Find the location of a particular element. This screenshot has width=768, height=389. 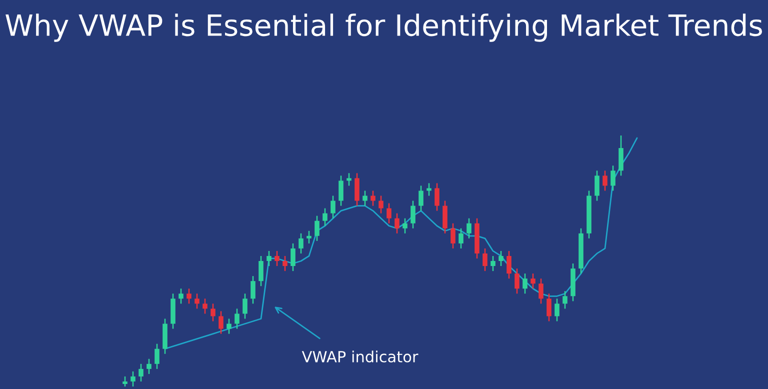

annotation: VWAP indicator is located at coordinates (360, 356).